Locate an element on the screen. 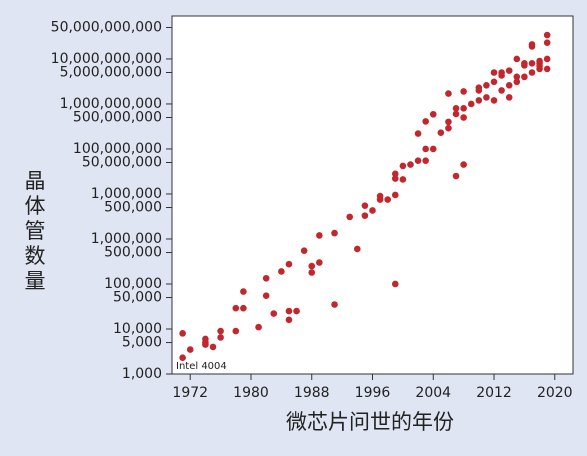  x-tick-label: 2012 is located at coordinates (494, 393).